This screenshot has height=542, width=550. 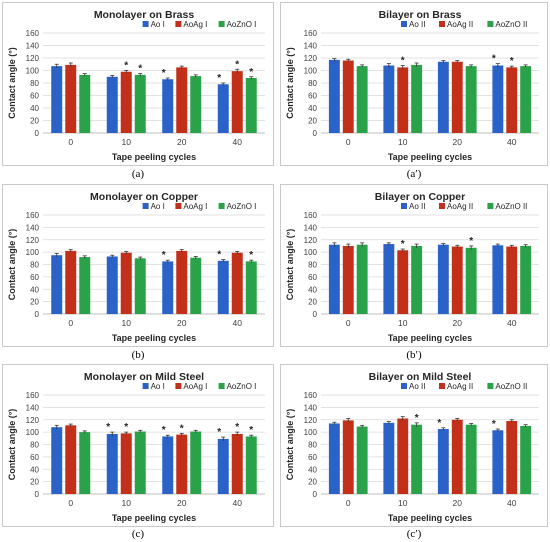 What do you see at coordinates (34, 469) in the screenshot?
I see `y-tick-label: 40` at bounding box center [34, 469].